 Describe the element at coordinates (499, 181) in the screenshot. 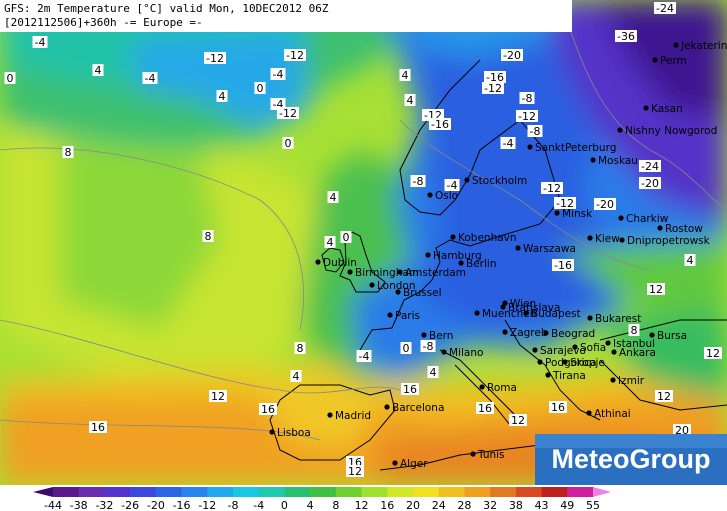

I see `city-name: Stockholm` at that location.